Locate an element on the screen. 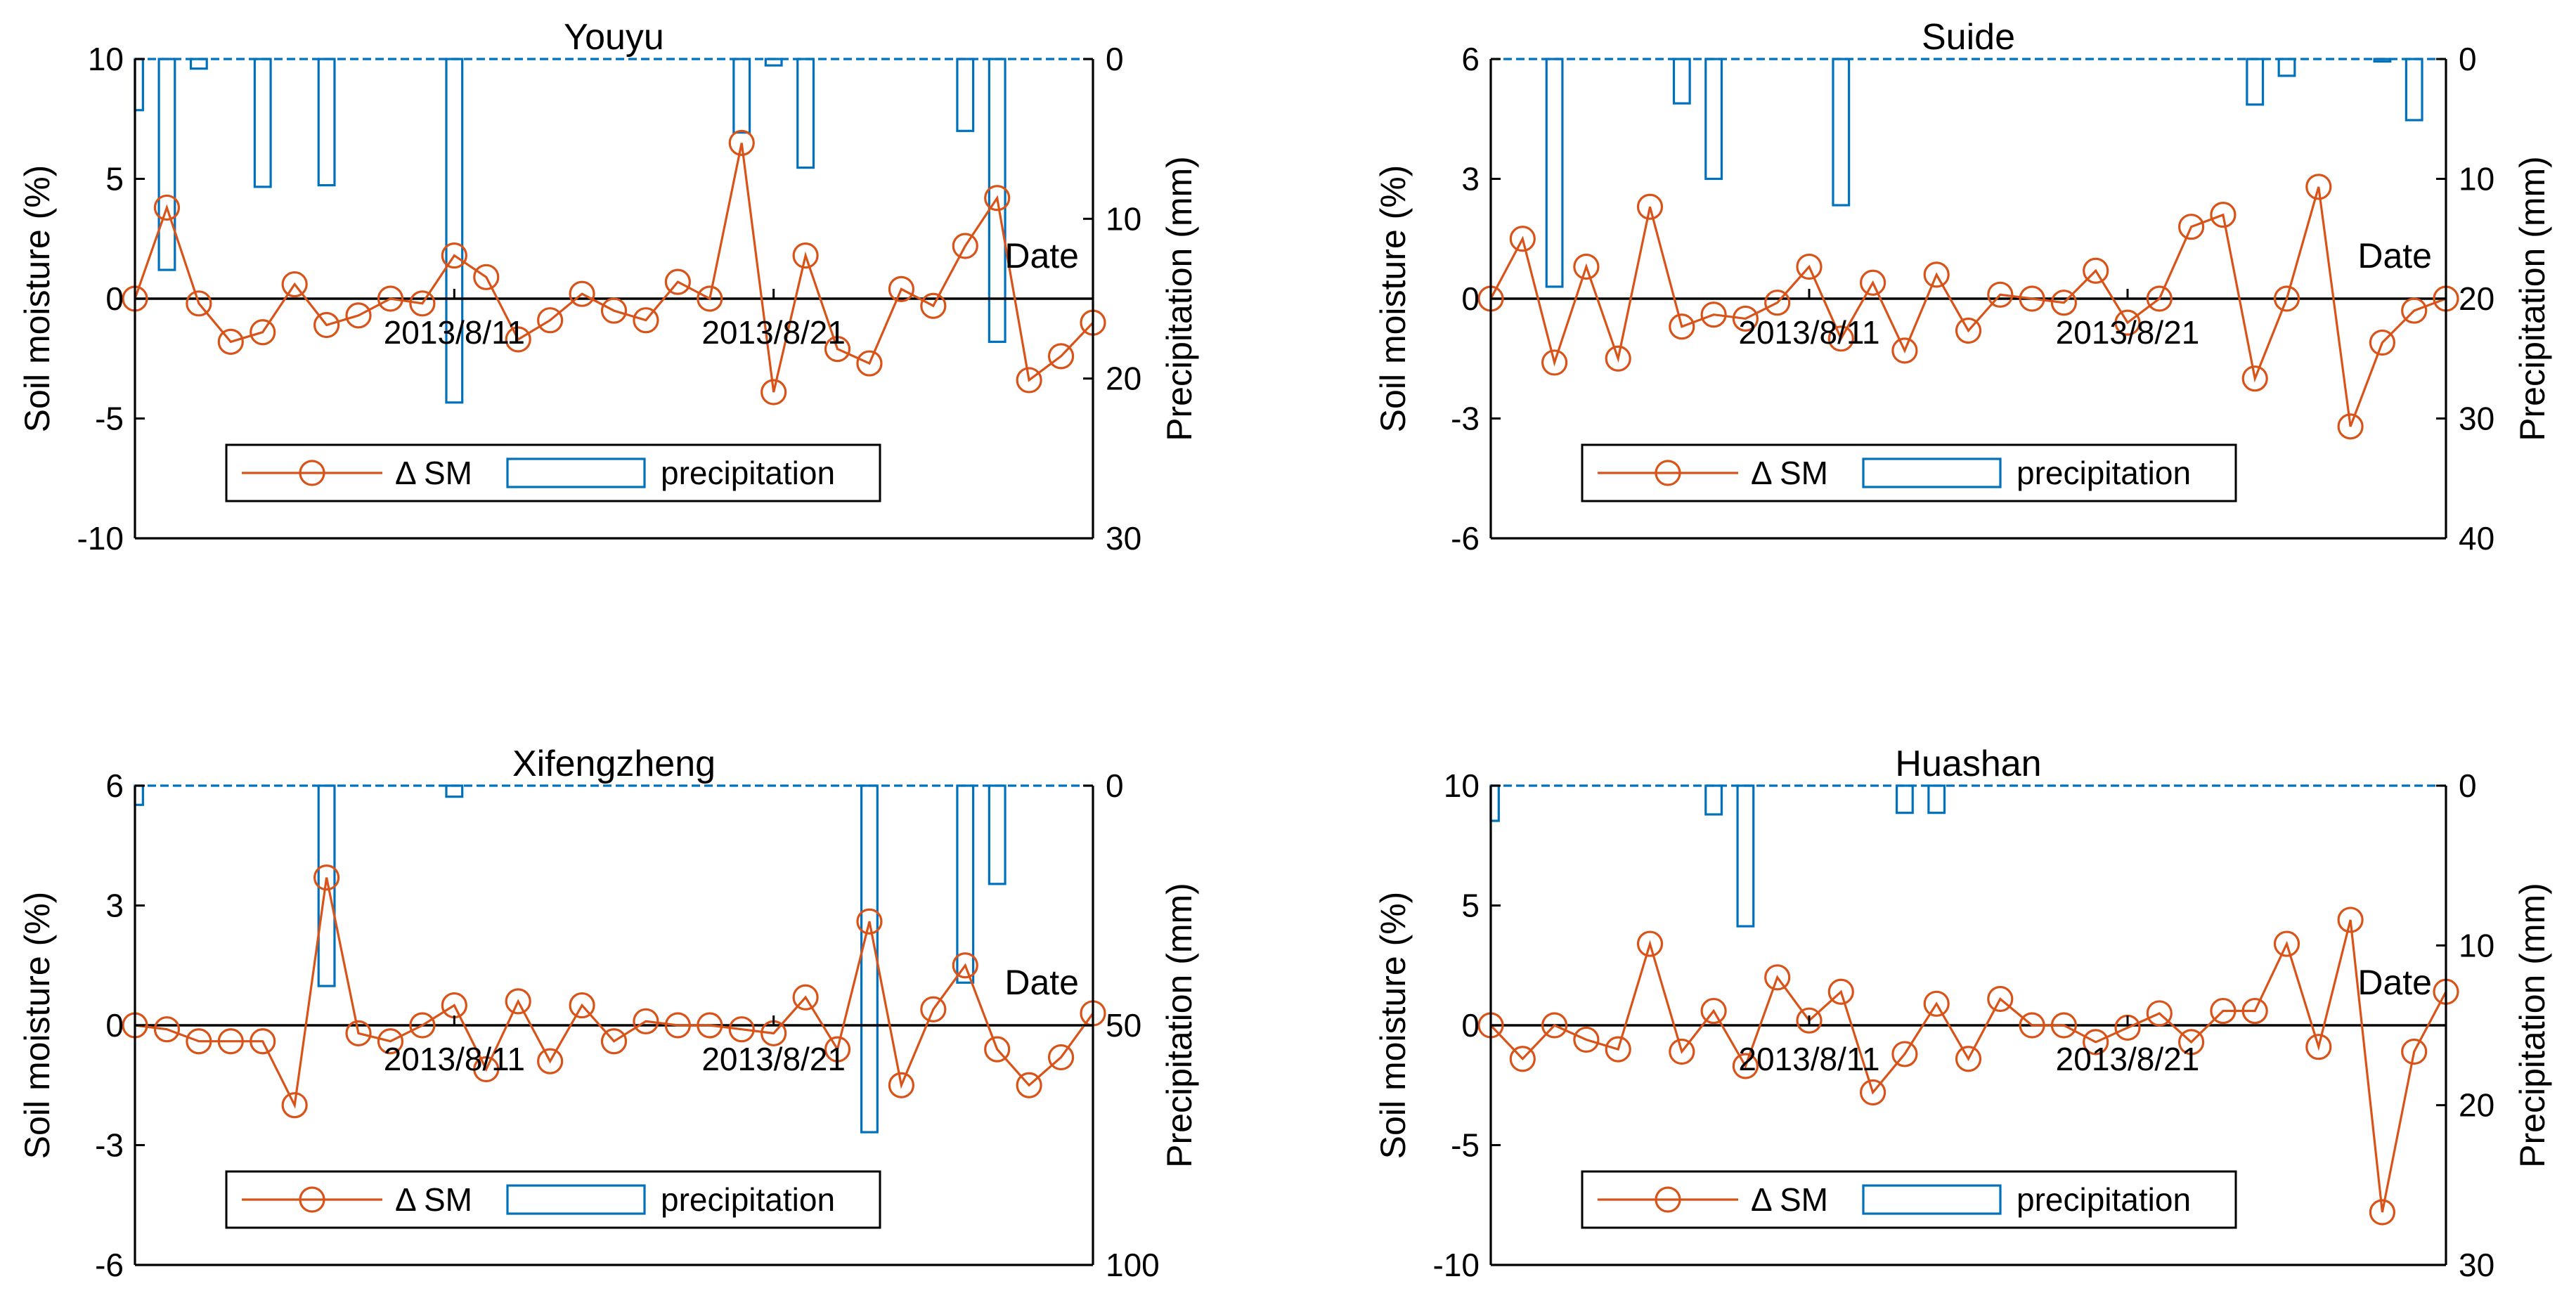 This screenshot has height=1305, width=2576. right-tick-label: 100 is located at coordinates (1133, 1265).